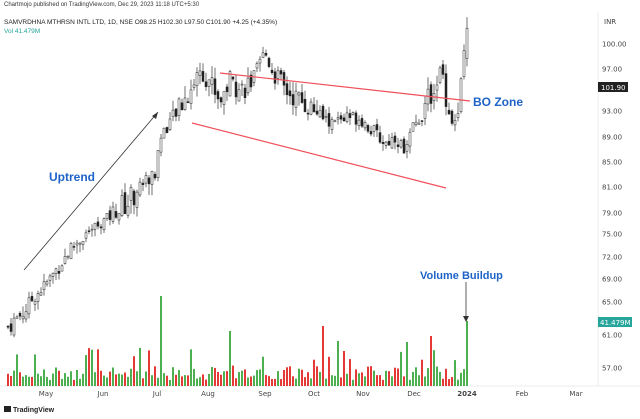  Describe the element at coordinates (91, 191) in the screenshot. I see `uptrend-arrow-line` at that location.